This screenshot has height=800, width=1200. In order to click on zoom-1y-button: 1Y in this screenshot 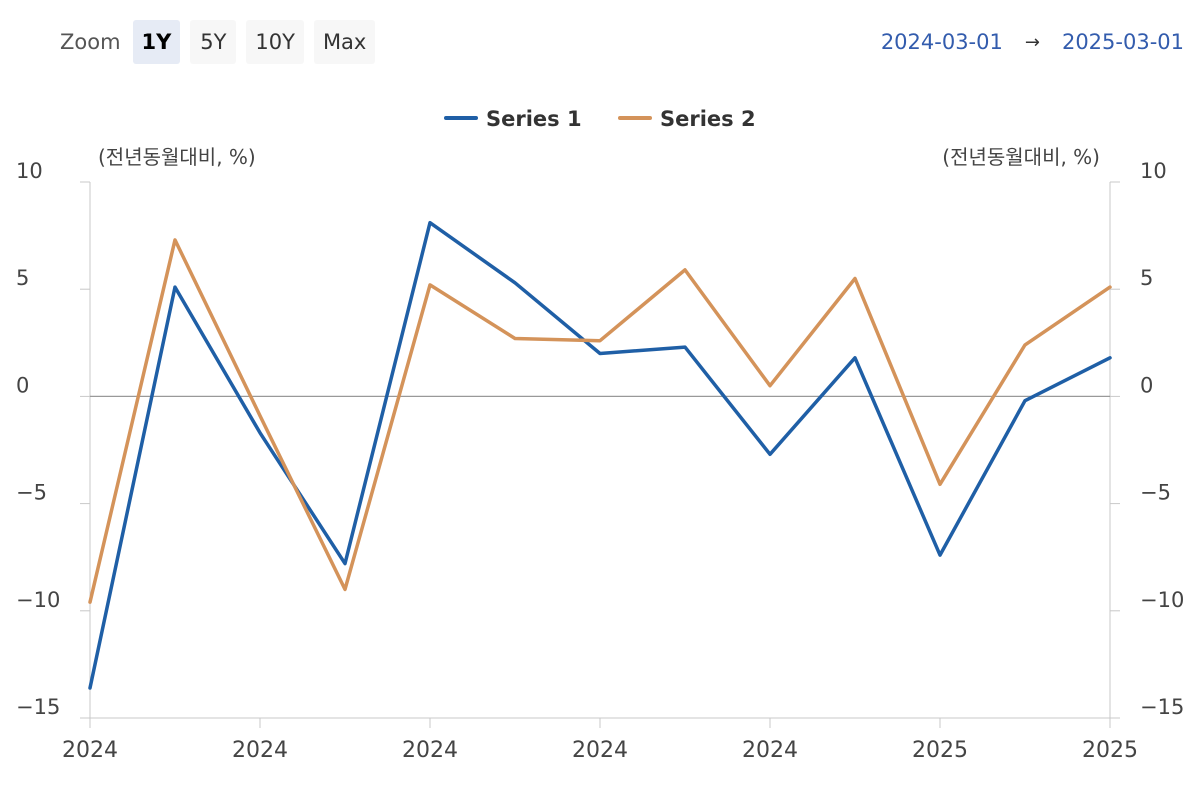, I will do `click(156, 42)`.